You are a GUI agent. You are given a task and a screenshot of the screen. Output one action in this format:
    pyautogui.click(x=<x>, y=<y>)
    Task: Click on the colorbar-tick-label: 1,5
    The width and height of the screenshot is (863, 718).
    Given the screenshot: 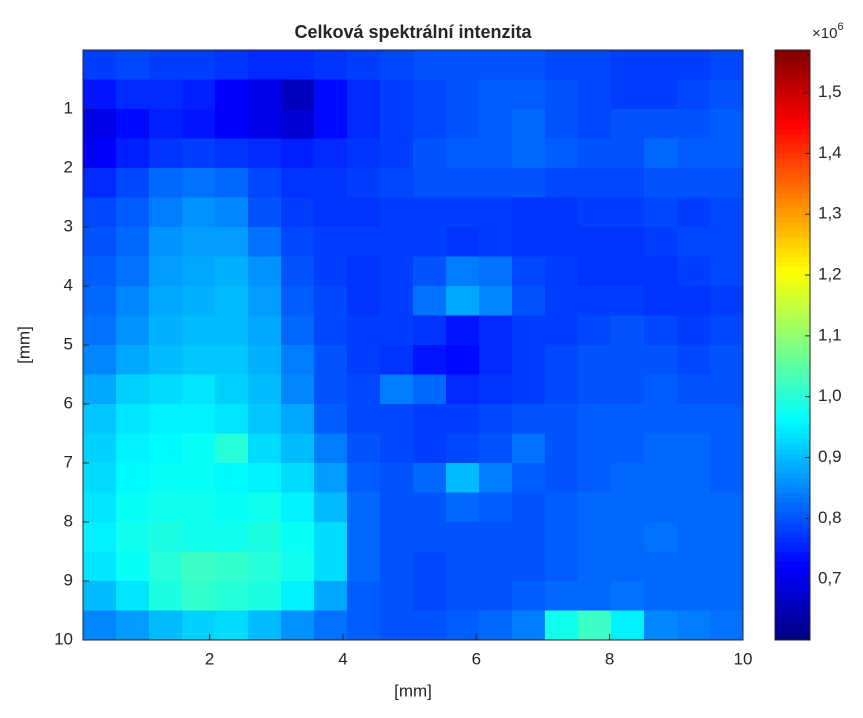 What is the action you would take?
    pyautogui.click(x=830, y=91)
    